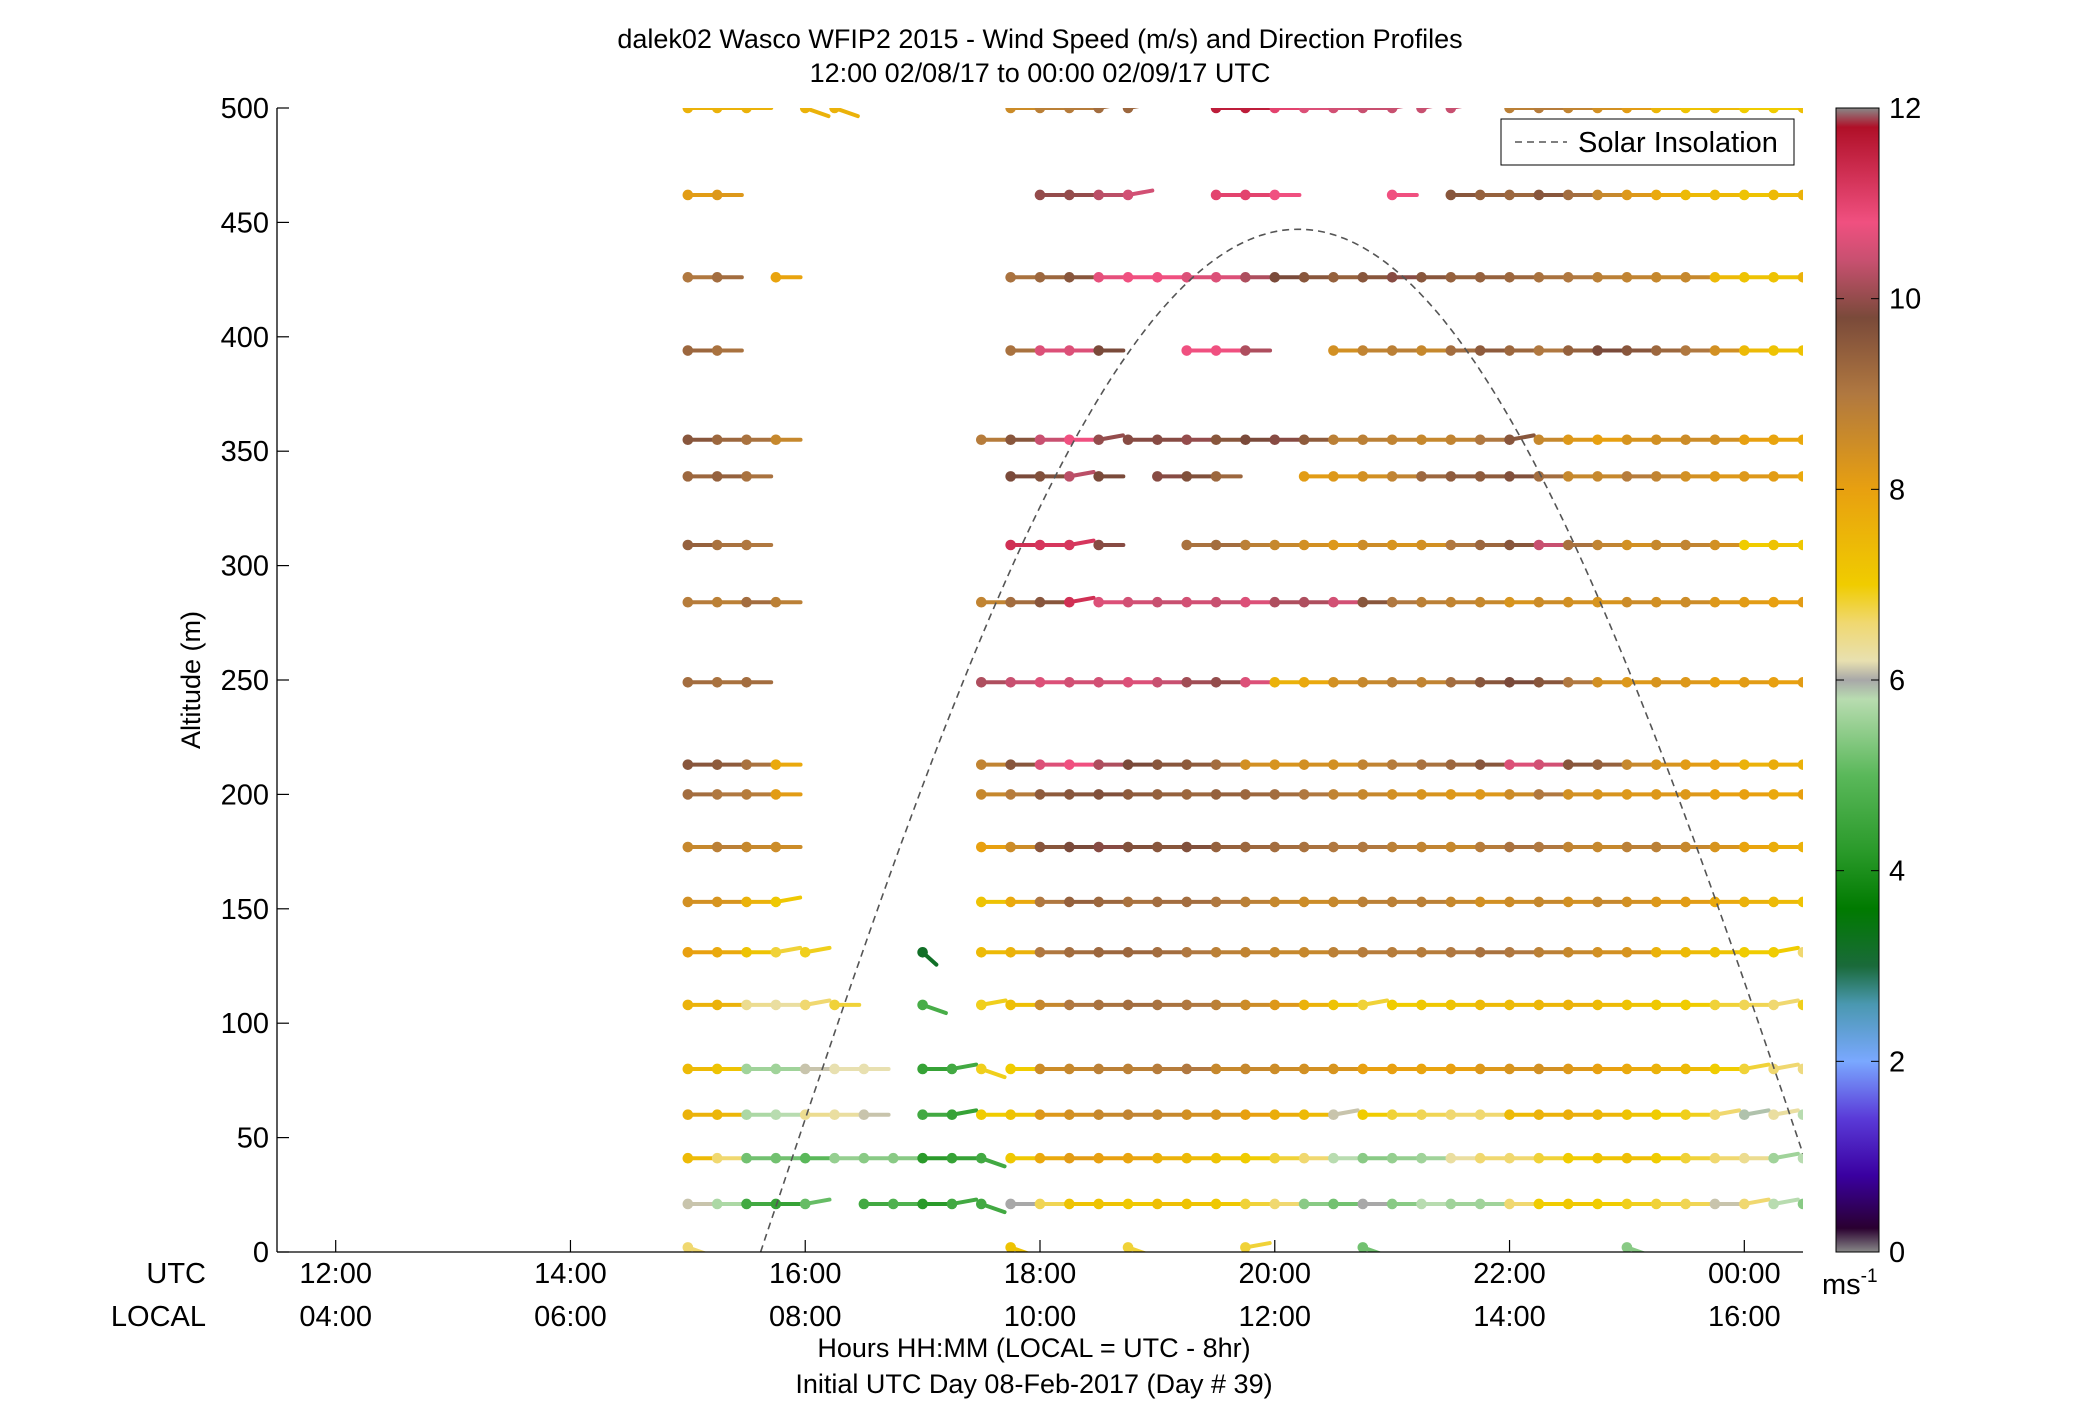  What do you see at coordinates (245, 109) in the screenshot?
I see `y-tick-label: 500` at bounding box center [245, 109].